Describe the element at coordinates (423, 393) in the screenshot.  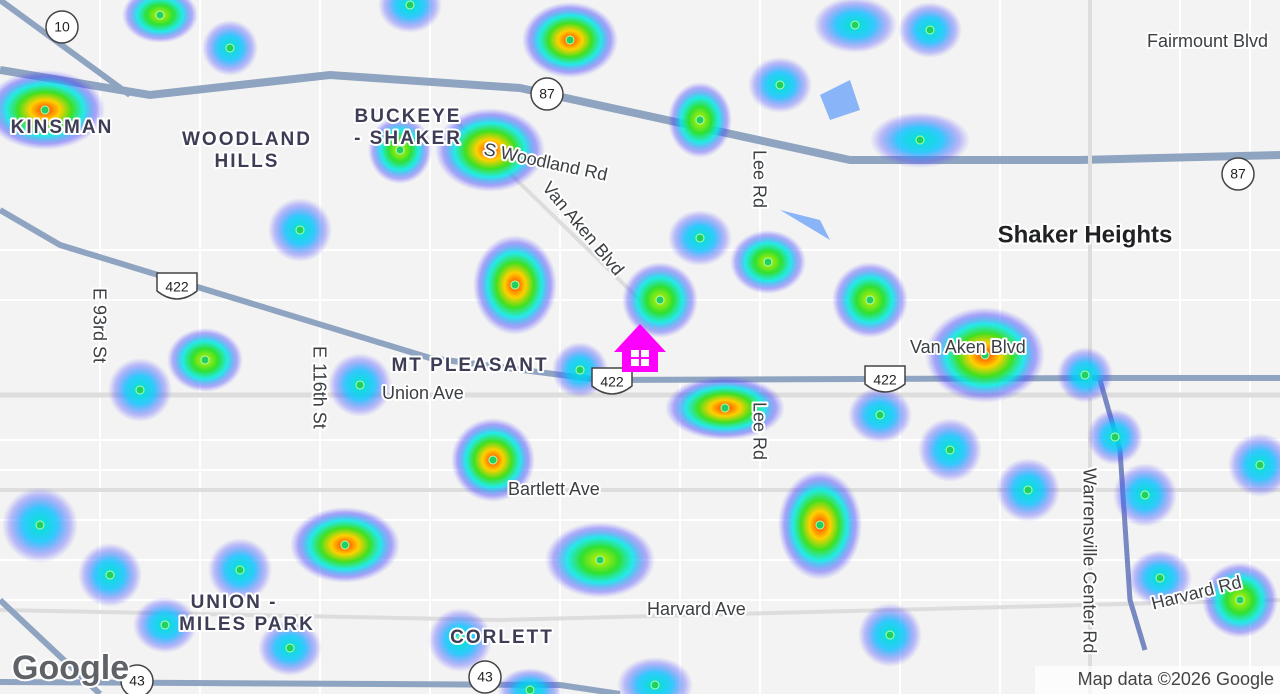
I see `street-label: Union Ave` at that location.